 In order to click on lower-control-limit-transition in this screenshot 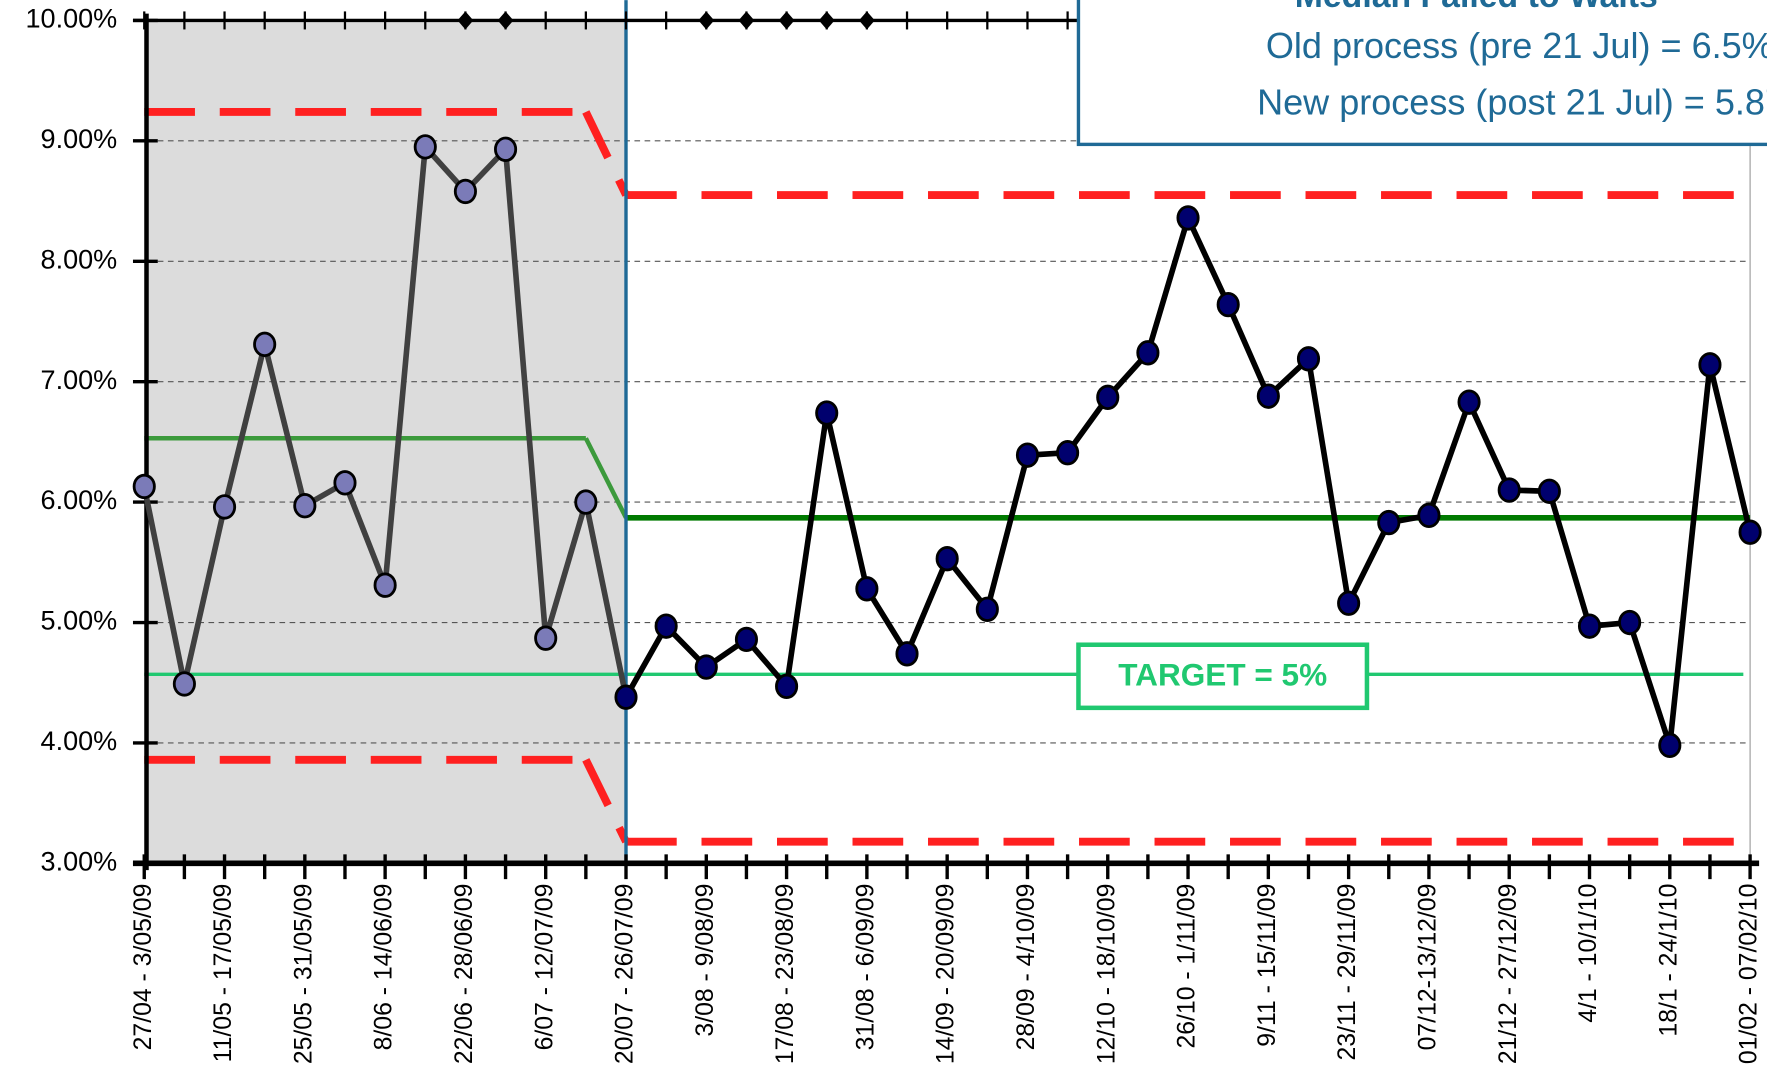, I will do `click(606, 801)`.